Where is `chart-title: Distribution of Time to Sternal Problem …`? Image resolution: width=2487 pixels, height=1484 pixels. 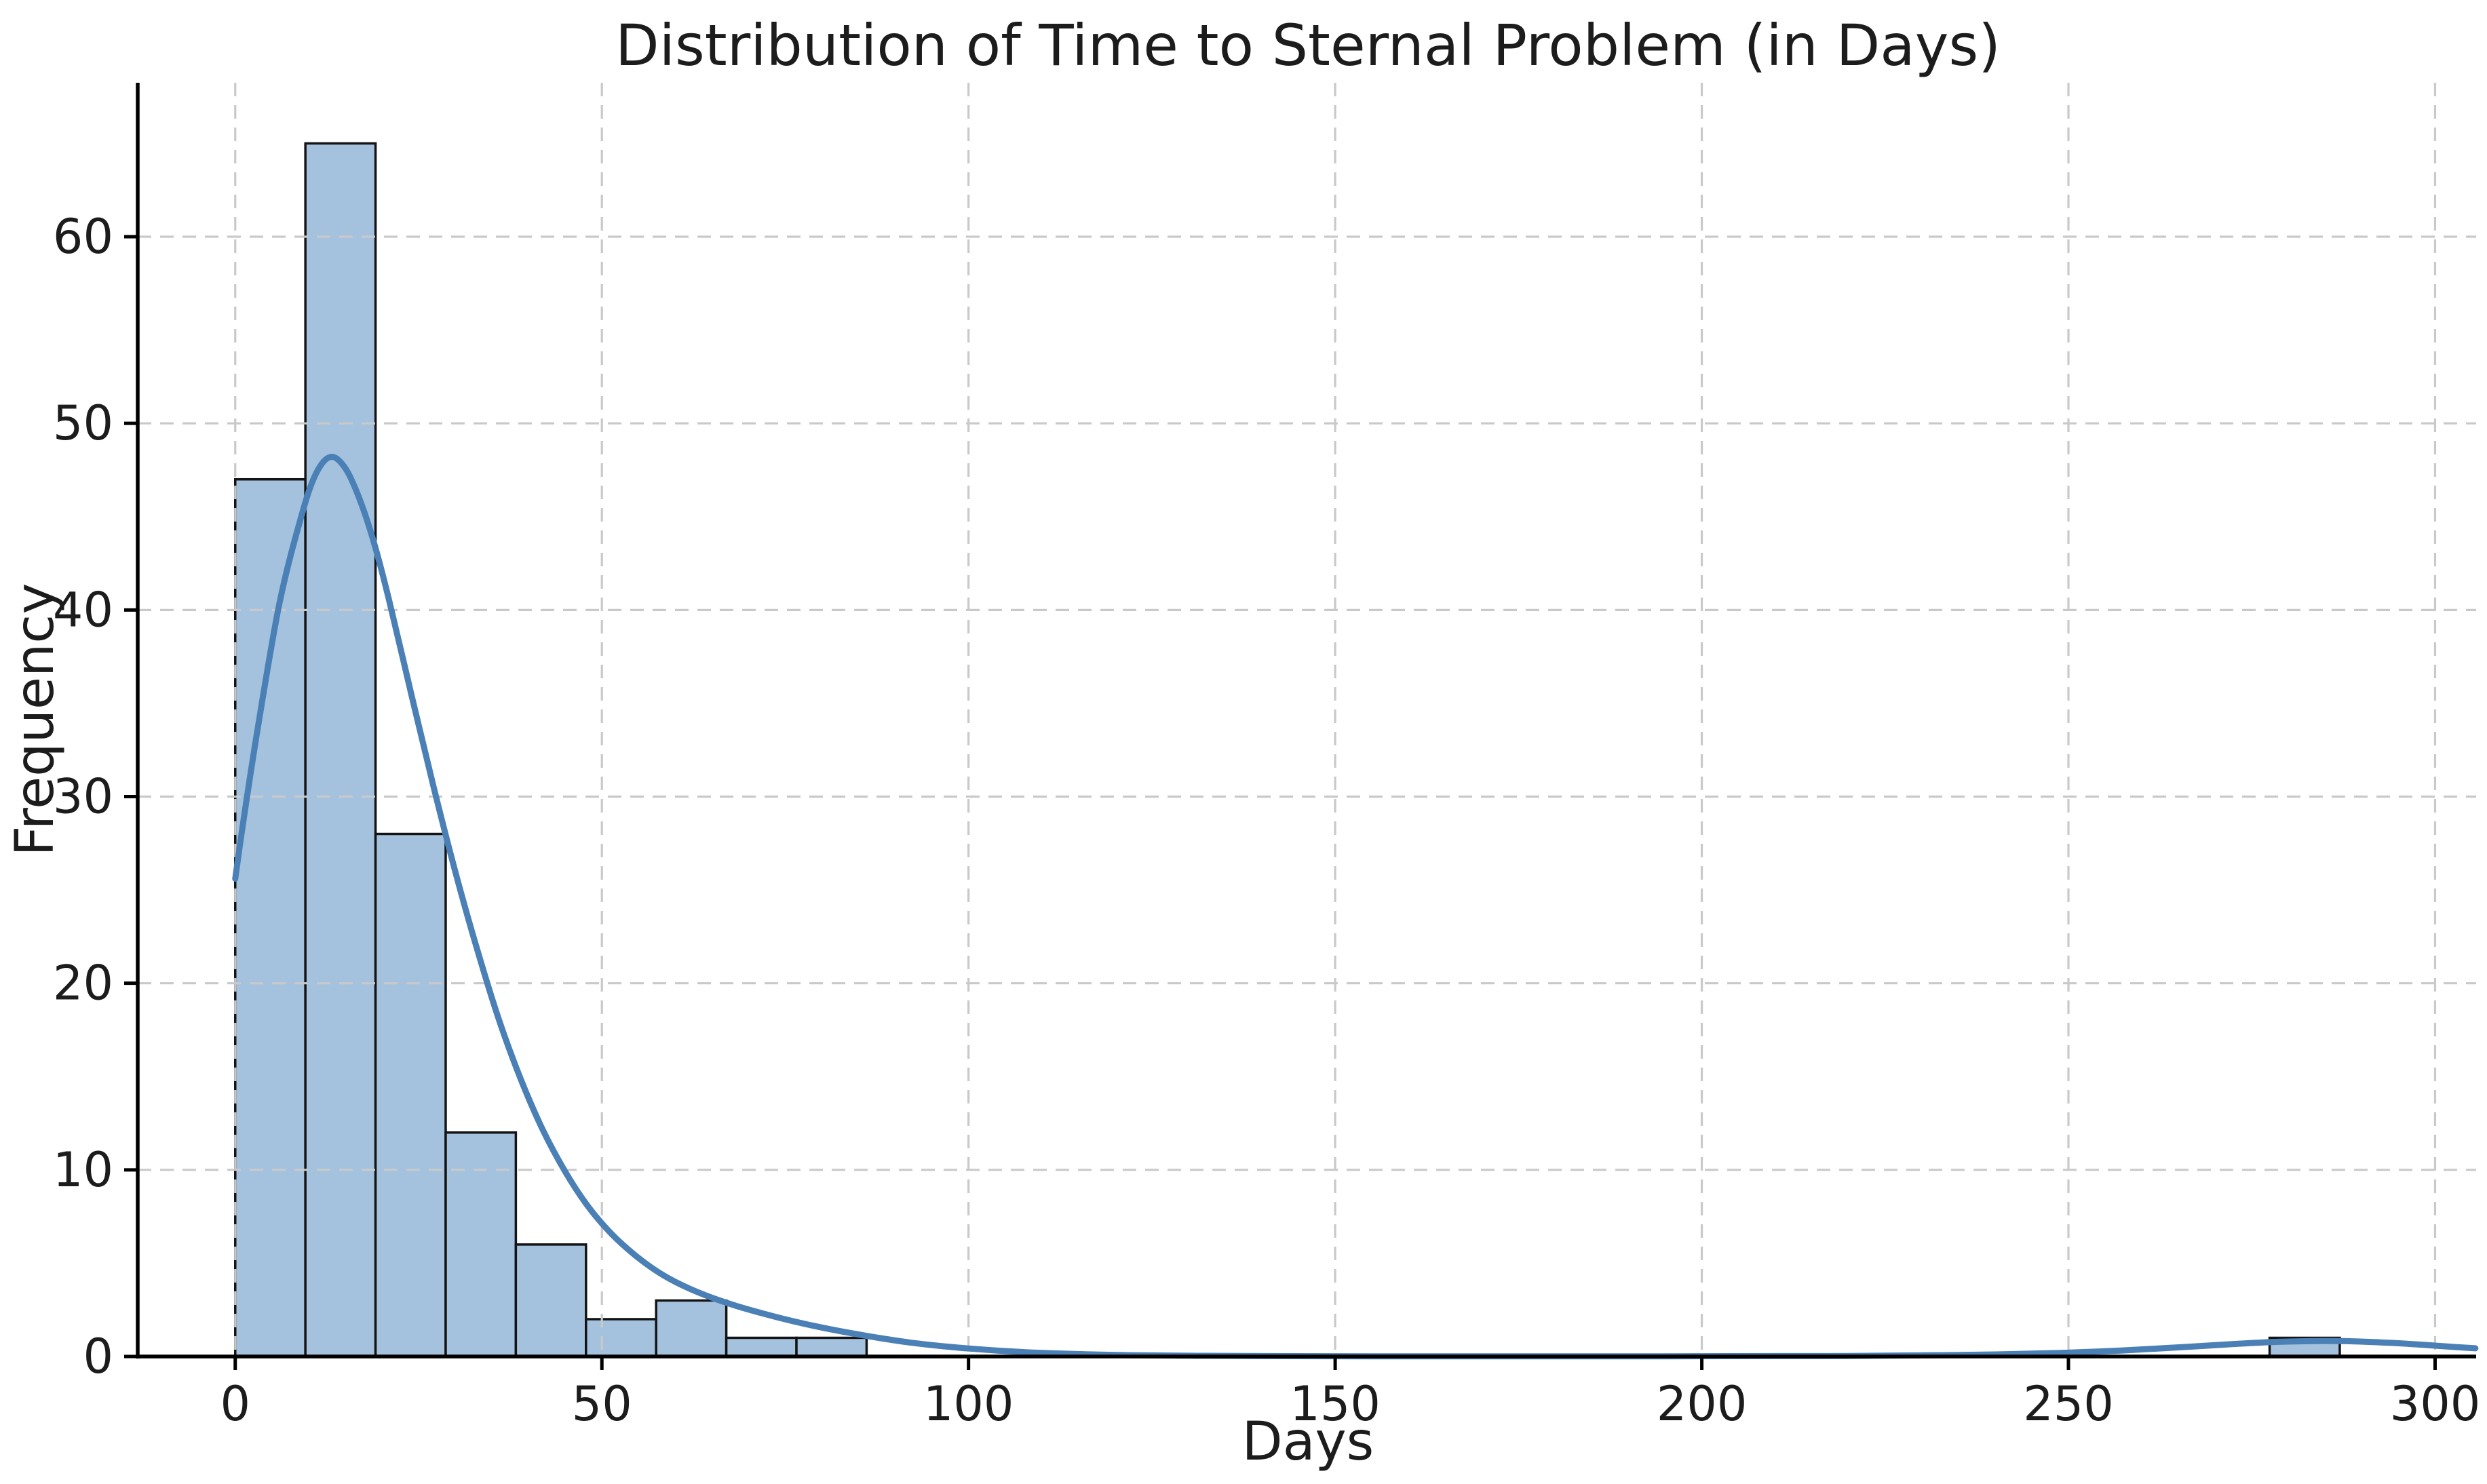
chart-title: Distribution of Time to Sternal Problem … is located at coordinates (1308, 45).